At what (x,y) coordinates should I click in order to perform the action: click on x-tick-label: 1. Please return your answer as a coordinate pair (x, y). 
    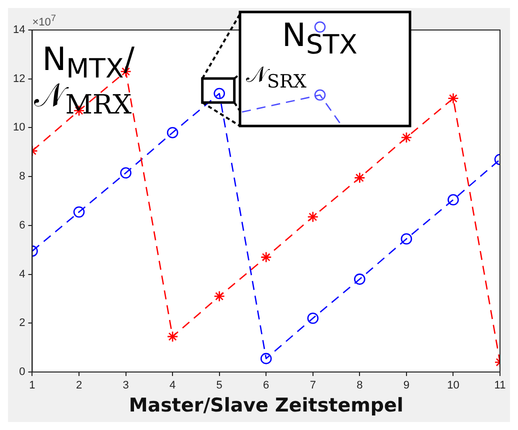
    Looking at the image, I should click on (32, 386).